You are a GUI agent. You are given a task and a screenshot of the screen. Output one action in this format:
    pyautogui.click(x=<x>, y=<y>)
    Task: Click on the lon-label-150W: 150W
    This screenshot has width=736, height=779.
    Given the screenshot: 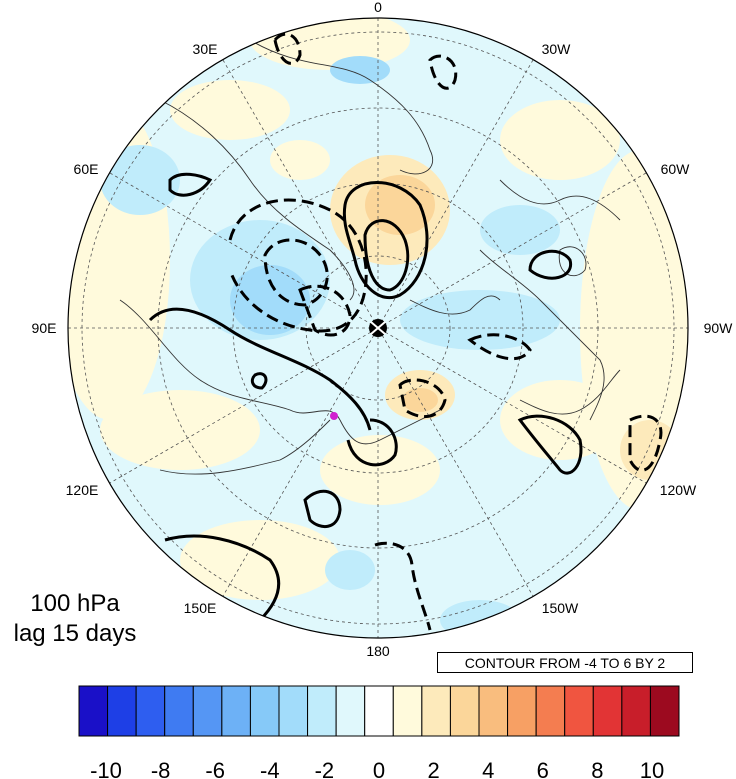 What is the action you would take?
    pyautogui.click(x=560, y=608)
    